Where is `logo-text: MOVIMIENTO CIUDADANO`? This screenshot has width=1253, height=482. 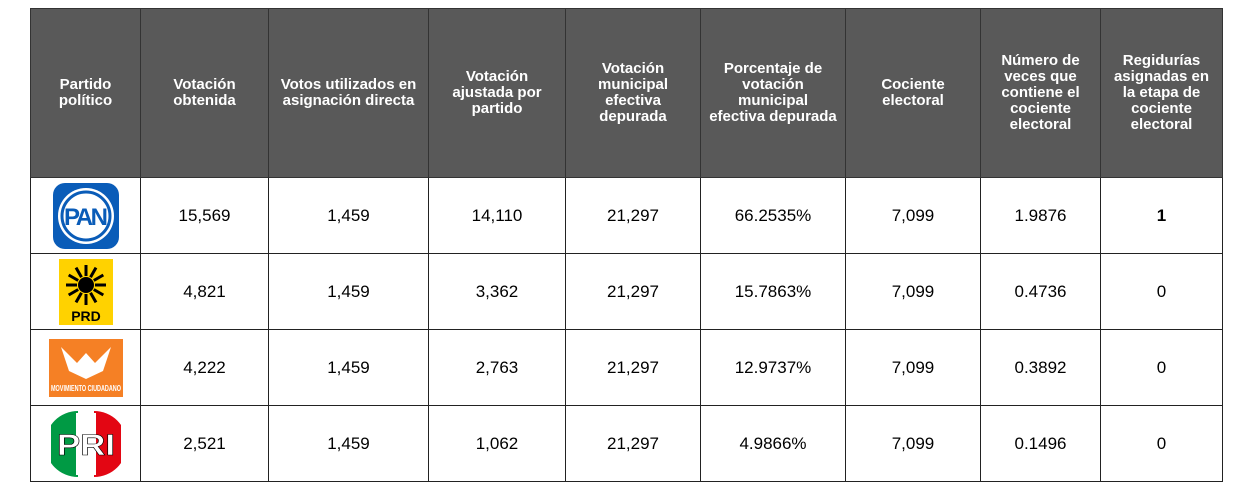 logo-text: MOVIMIENTO CIUDADANO is located at coordinates (86, 388).